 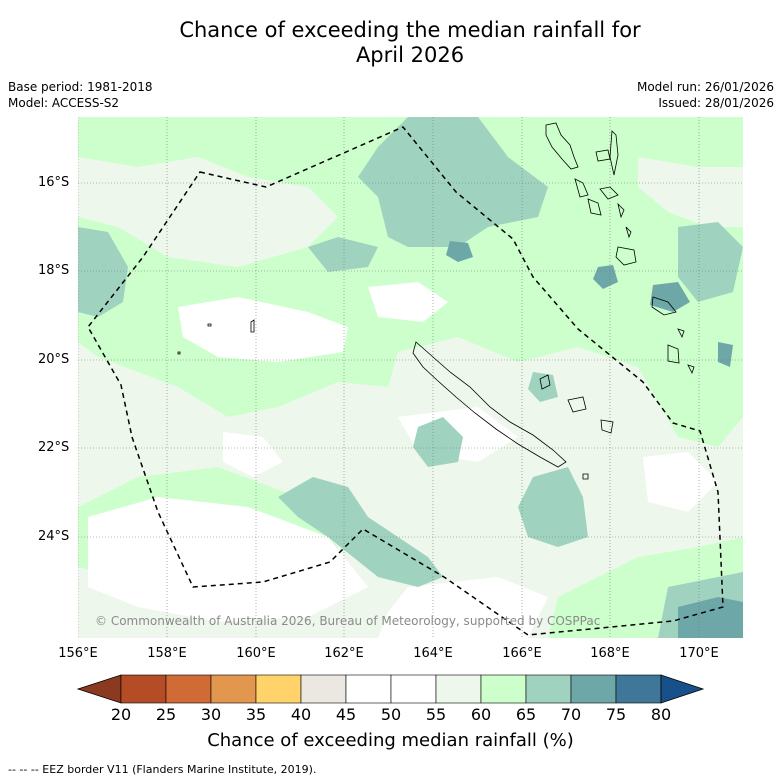 What do you see at coordinates (256, 714) in the screenshot?
I see `colorbar-tick-label: 35` at bounding box center [256, 714].